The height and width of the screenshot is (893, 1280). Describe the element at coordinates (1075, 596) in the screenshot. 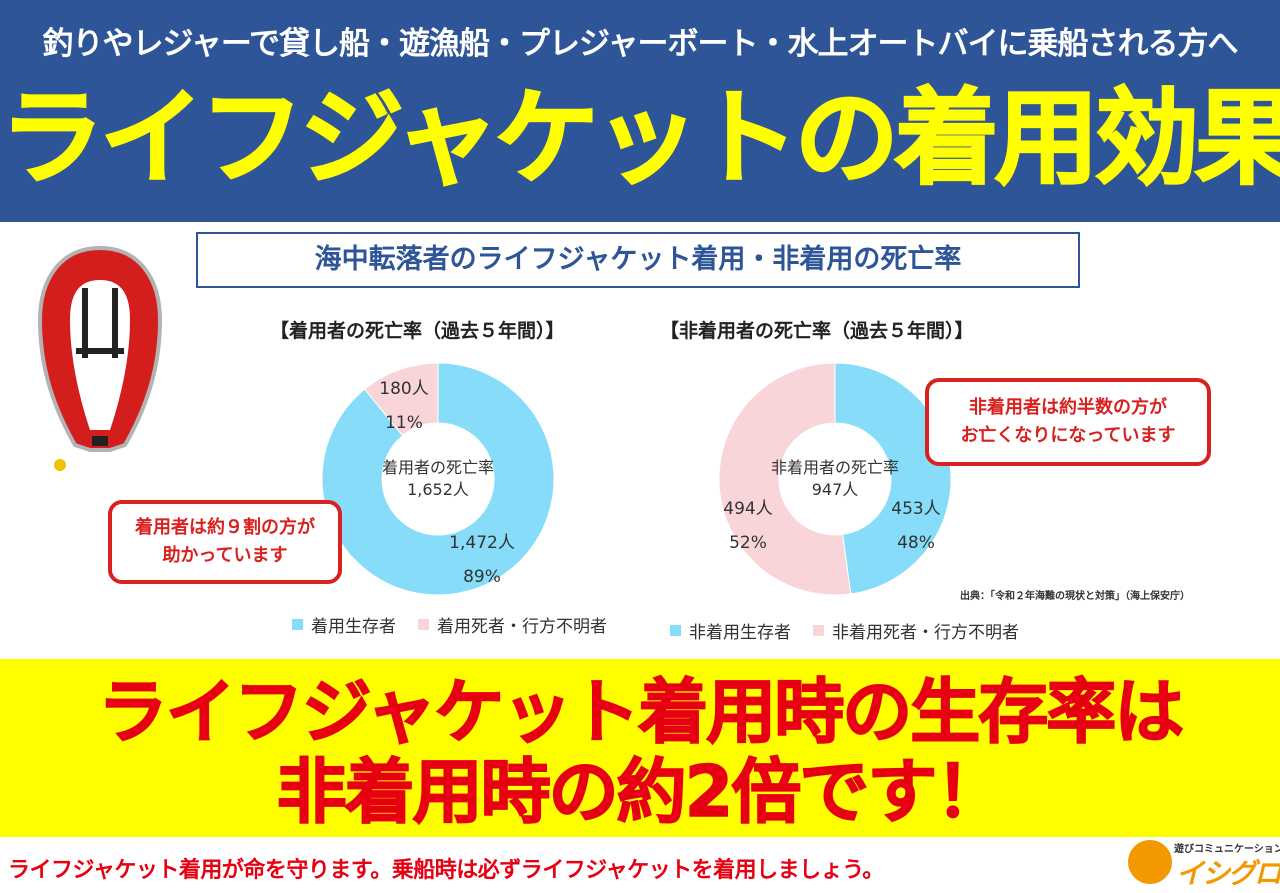

I see `source-citation: 出典：「令和２年海難の現状と対策」（海上保安庁）` at that location.